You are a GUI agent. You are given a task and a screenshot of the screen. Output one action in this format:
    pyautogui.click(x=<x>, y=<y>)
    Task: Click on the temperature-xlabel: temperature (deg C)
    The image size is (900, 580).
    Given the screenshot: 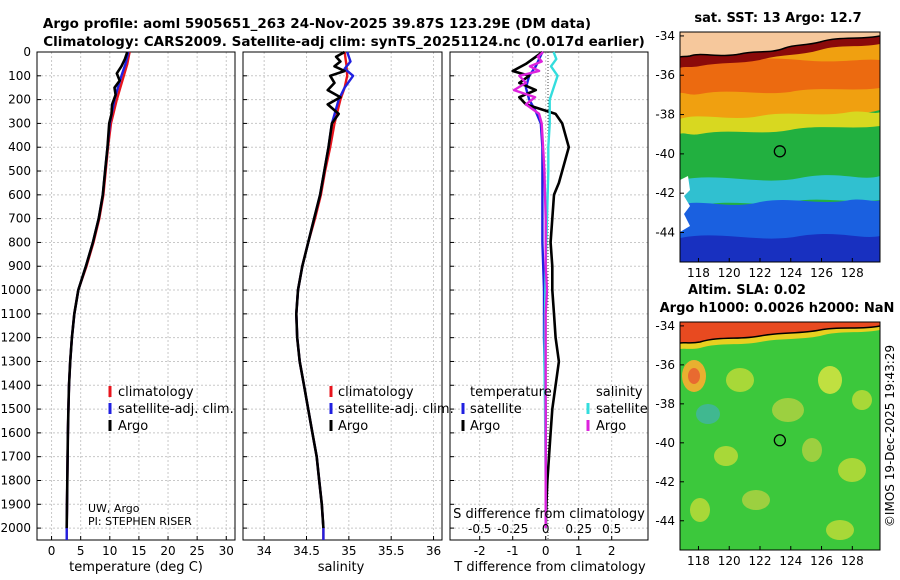 What is the action you would take?
    pyautogui.click(x=136, y=567)
    